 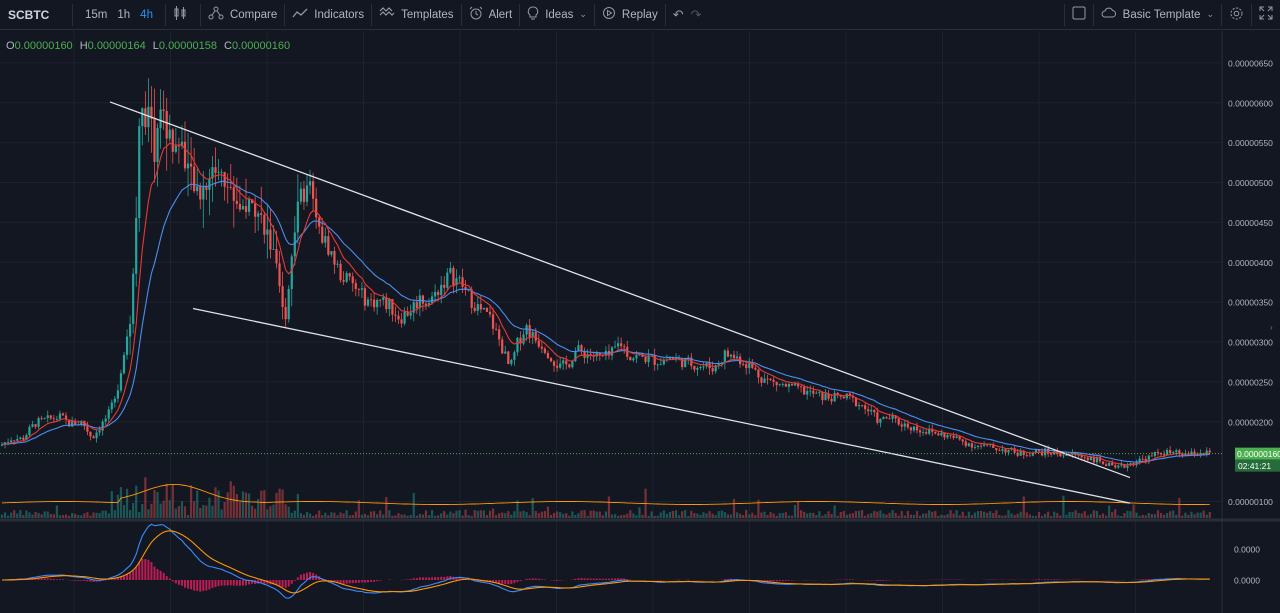 I want to click on price-tick-label: 0.00000550, so click(x=1250, y=143).